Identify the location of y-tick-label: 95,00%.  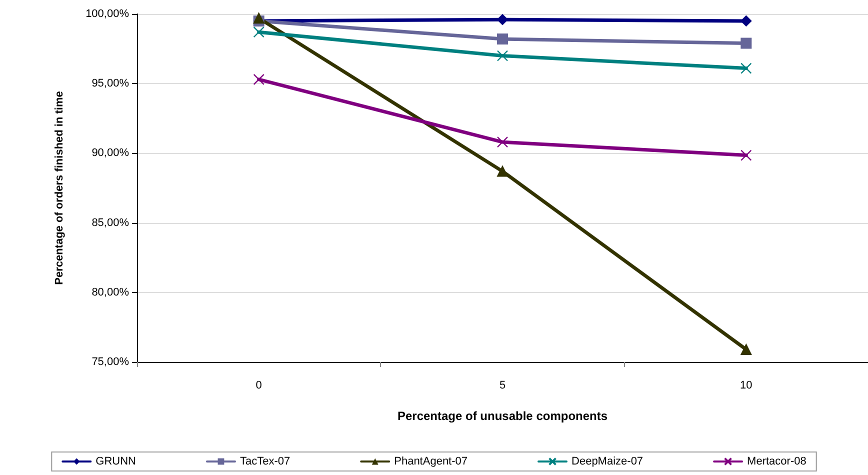
(111, 84).